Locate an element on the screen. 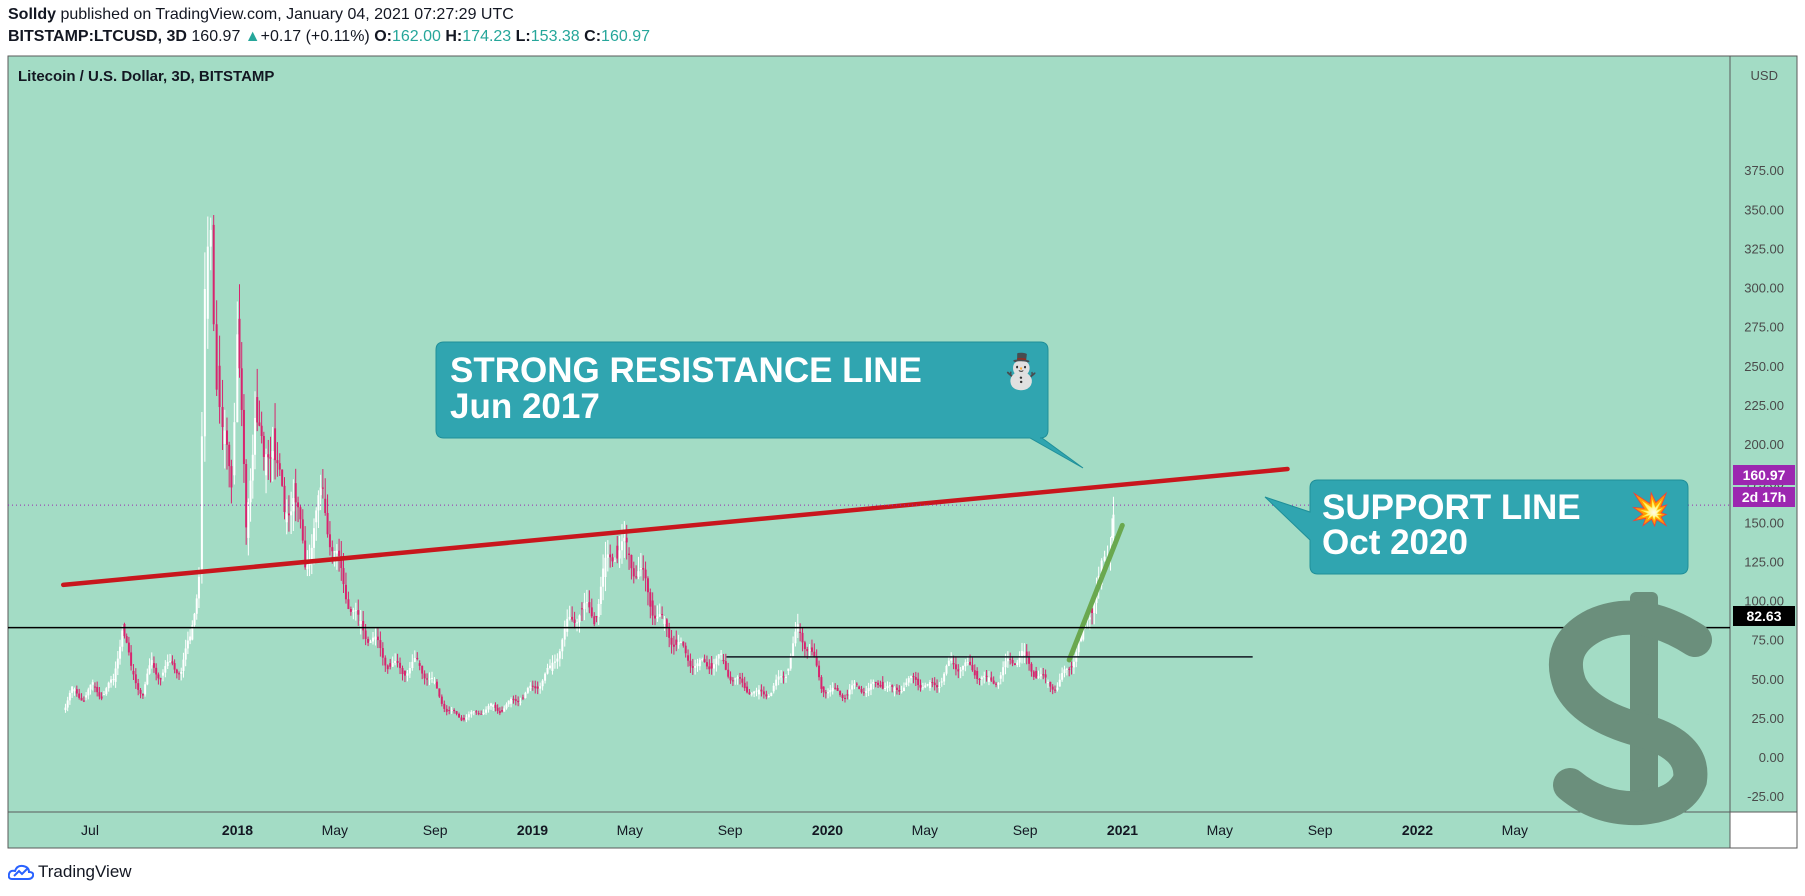  tradingview-brand: TradingView is located at coordinates (70, 872).